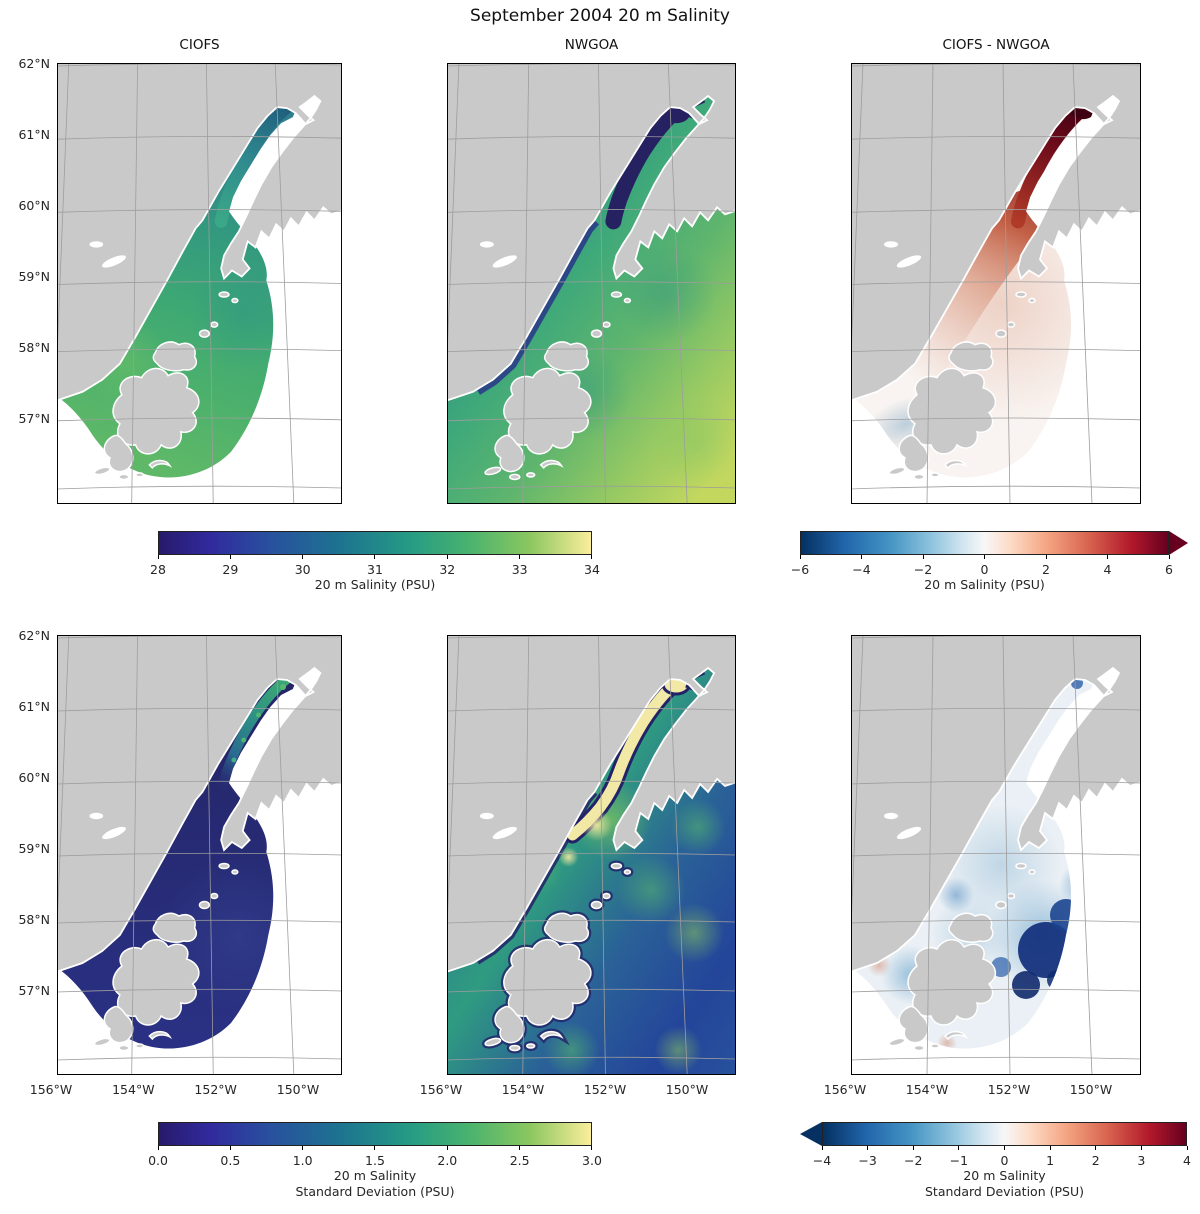  I want to click on panel-title-nwgoa: NWGOA, so click(591, 45).